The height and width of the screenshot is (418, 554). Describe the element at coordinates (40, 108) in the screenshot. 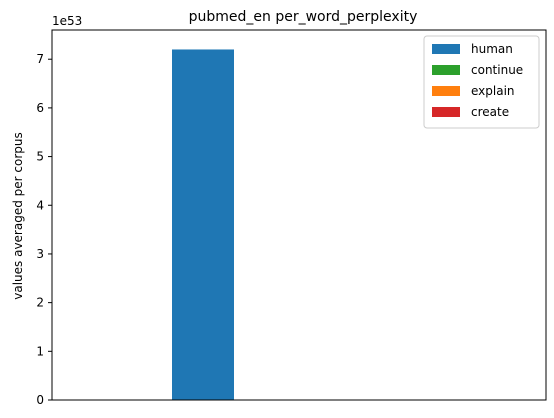

I see `y-tick-label: 6` at that location.